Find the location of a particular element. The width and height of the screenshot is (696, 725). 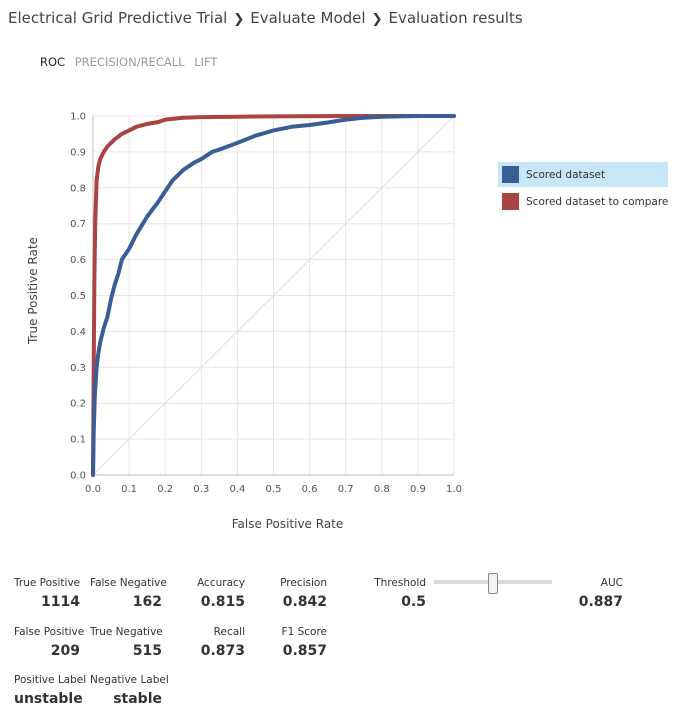

accuracy-stat: Accuracy 0.815 is located at coordinates (217, 593).